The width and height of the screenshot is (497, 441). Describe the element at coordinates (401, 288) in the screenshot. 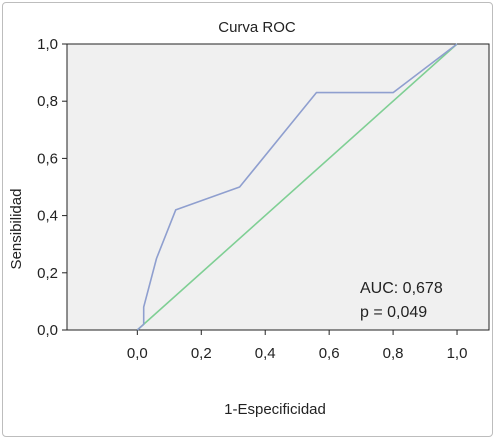

I see `auc-annotation: AUC: 0,678` at that location.